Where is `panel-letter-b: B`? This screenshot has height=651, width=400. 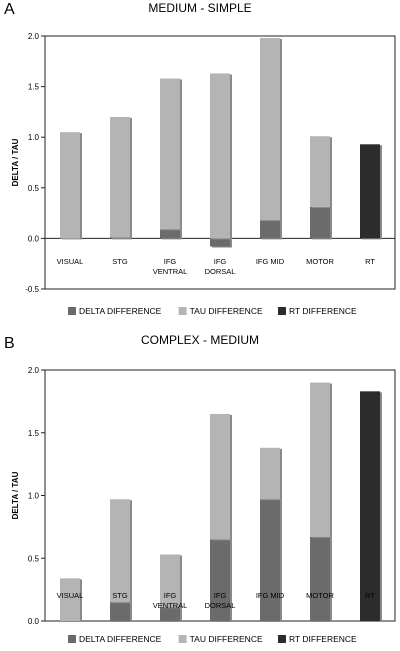 panel-letter-b: B is located at coordinates (9, 343).